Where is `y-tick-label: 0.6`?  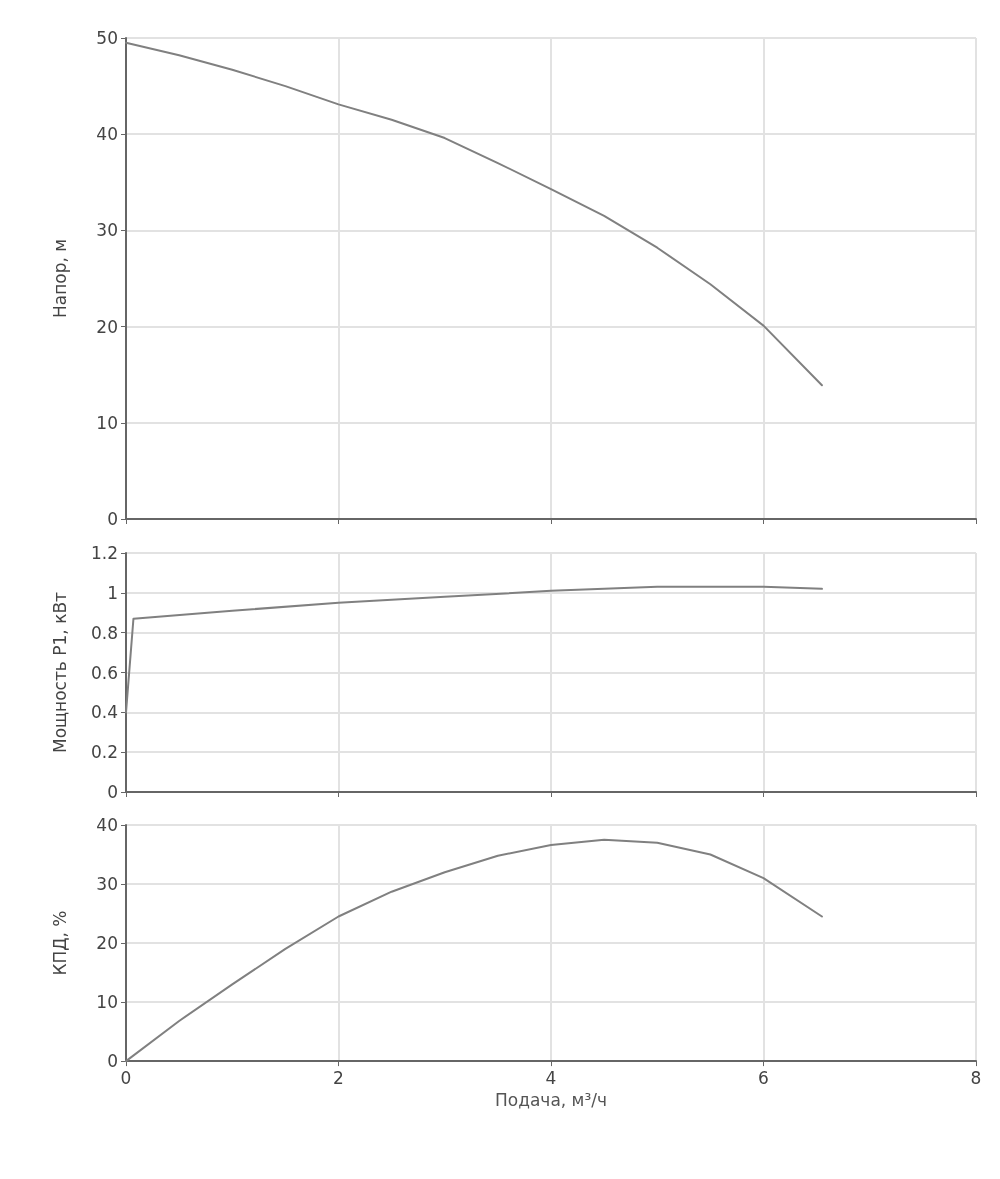 y-tick-label: 0.6 is located at coordinates (104, 672).